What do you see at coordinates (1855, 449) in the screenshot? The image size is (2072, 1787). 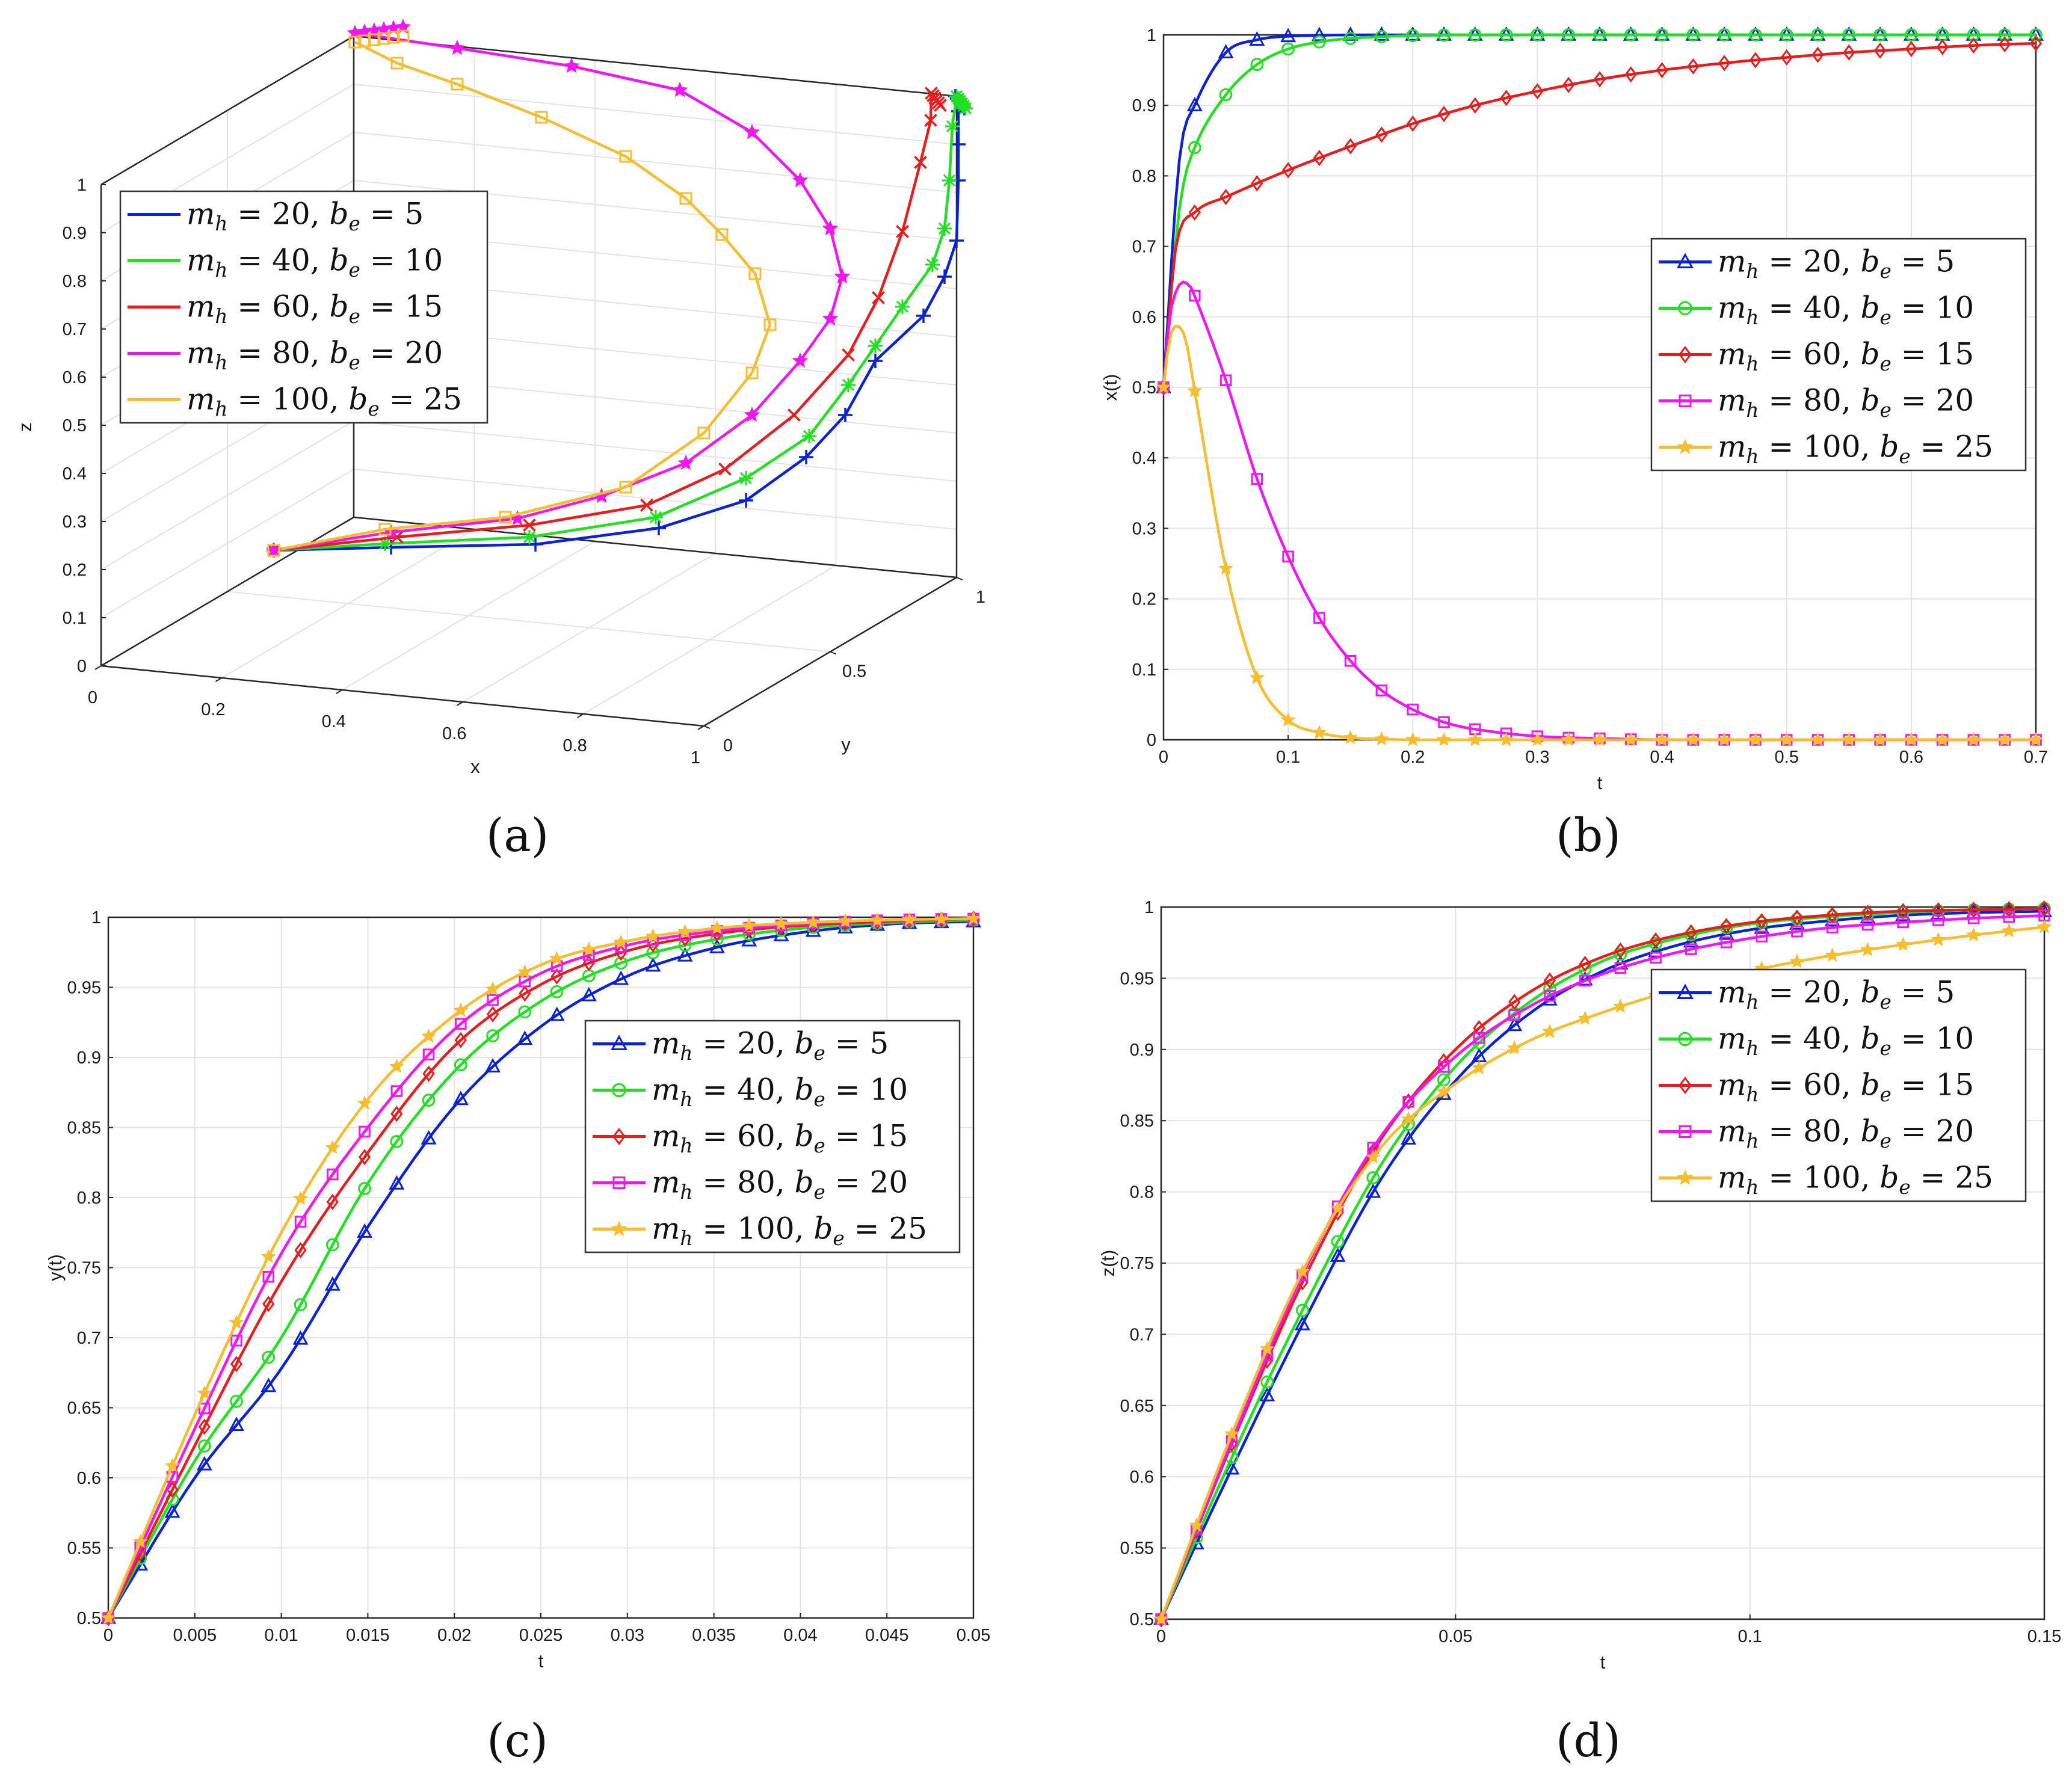 I see `legend-label-4: mh = 100, be = 25` at bounding box center [1855, 449].